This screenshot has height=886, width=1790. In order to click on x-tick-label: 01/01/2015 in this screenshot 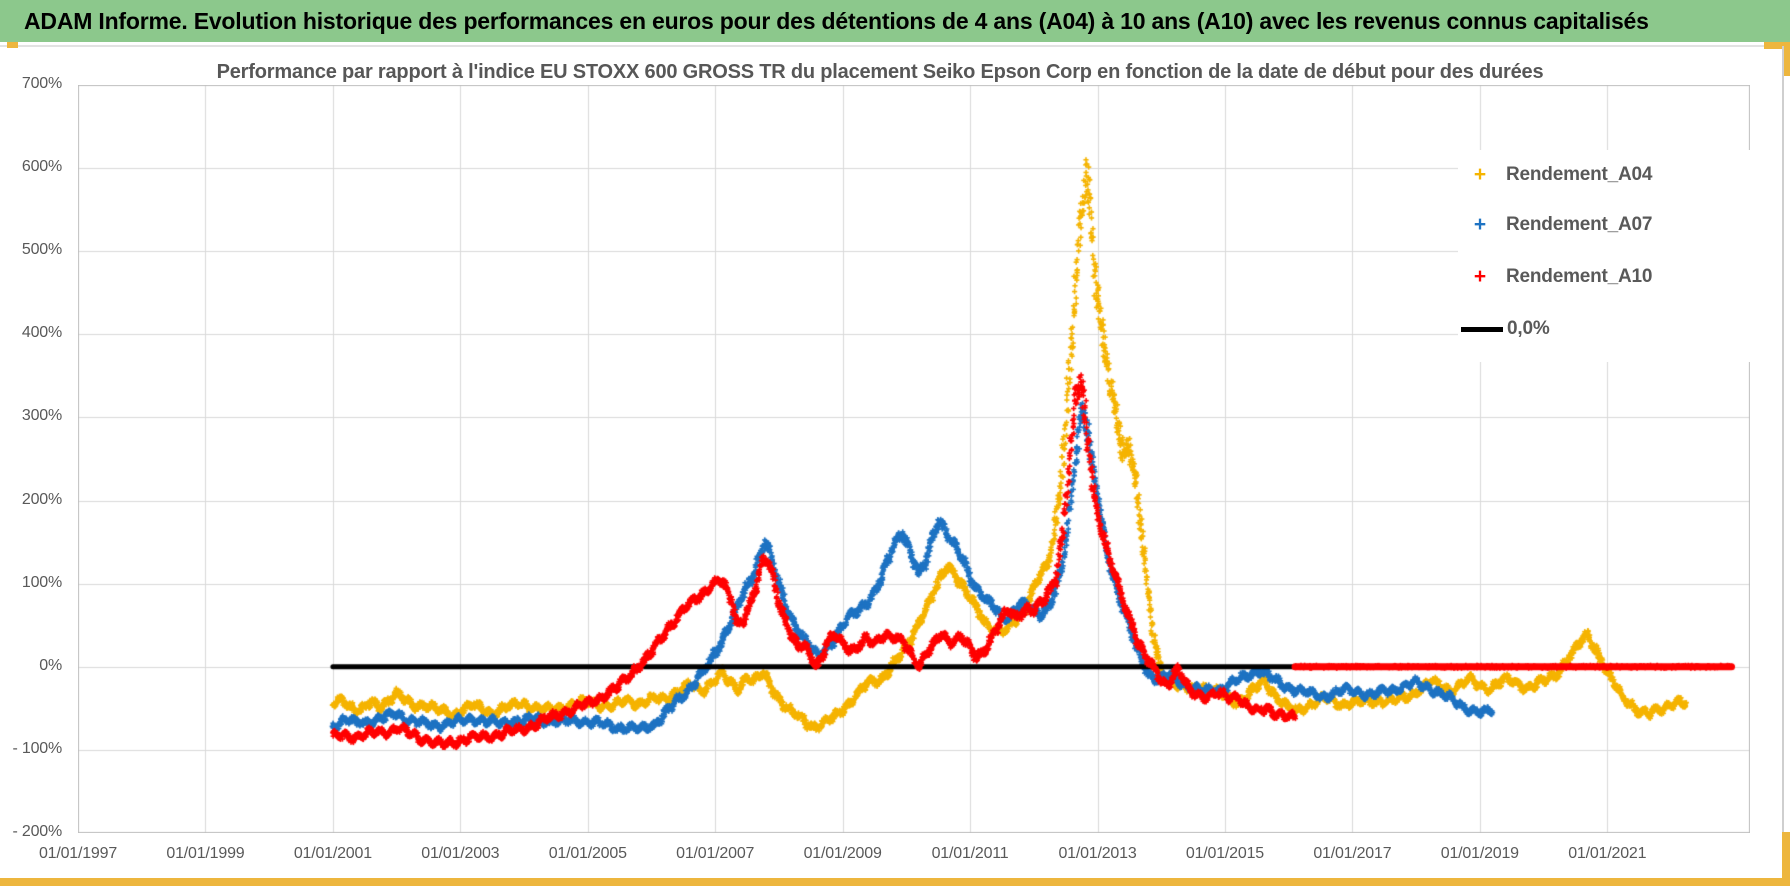, I will do `click(1224, 853)`.